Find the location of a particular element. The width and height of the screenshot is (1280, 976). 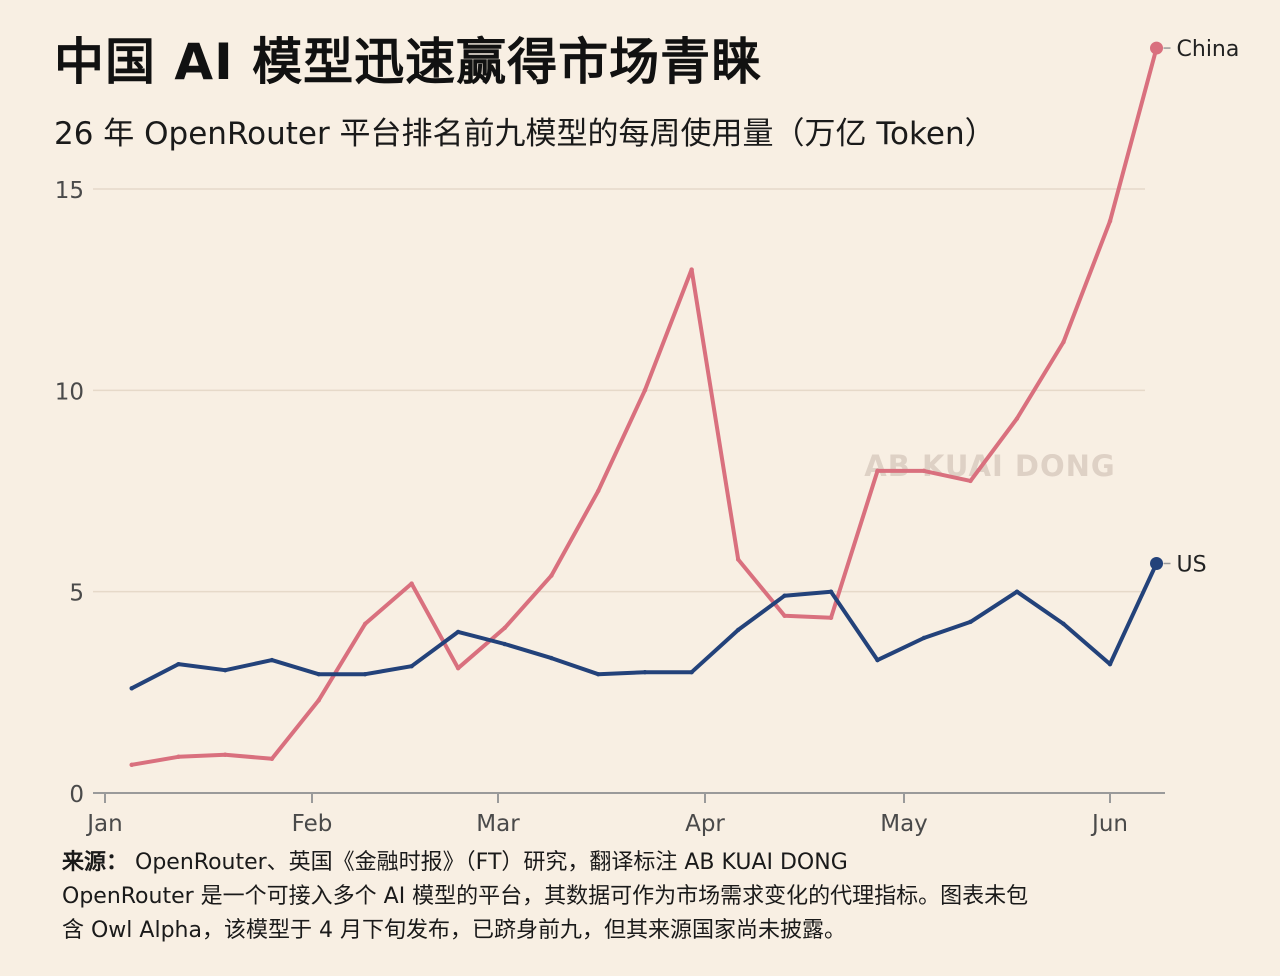

x-tick-label: Feb is located at coordinates (312, 824).